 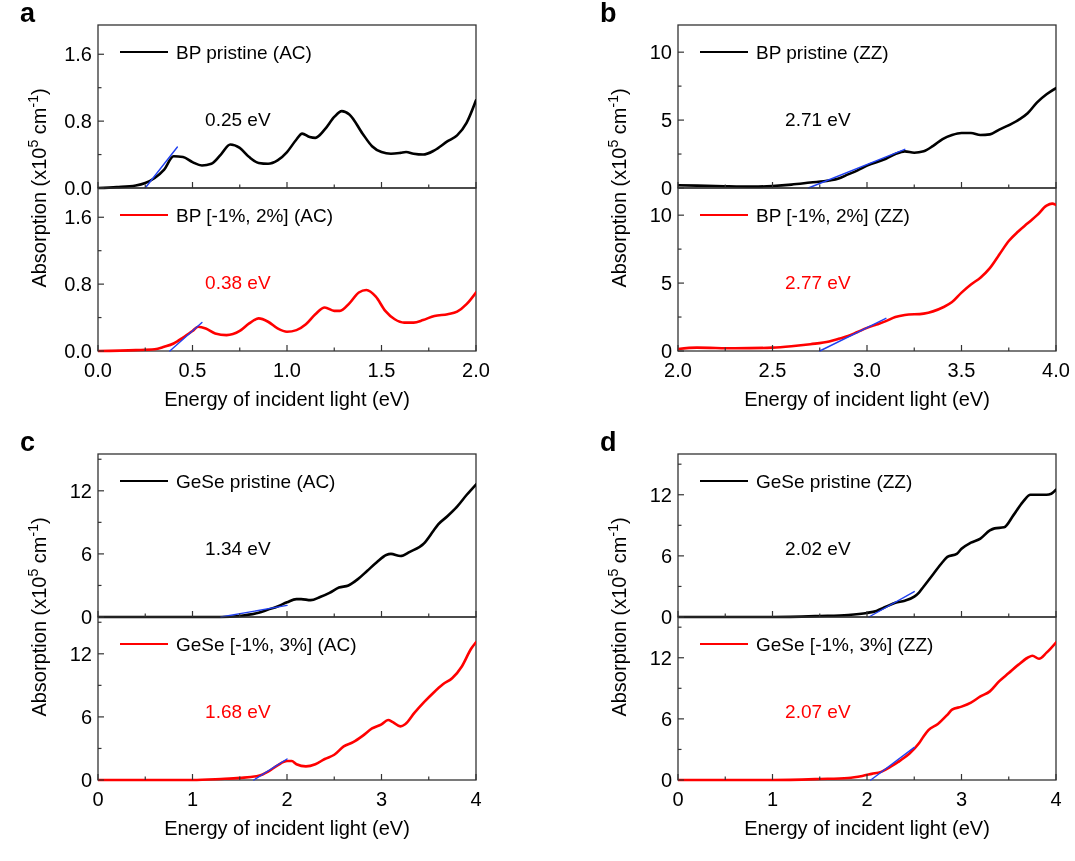 What do you see at coordinates (608, 442) in the screenshot?
I see `chart-title: d` at bounding box center [608, 442].